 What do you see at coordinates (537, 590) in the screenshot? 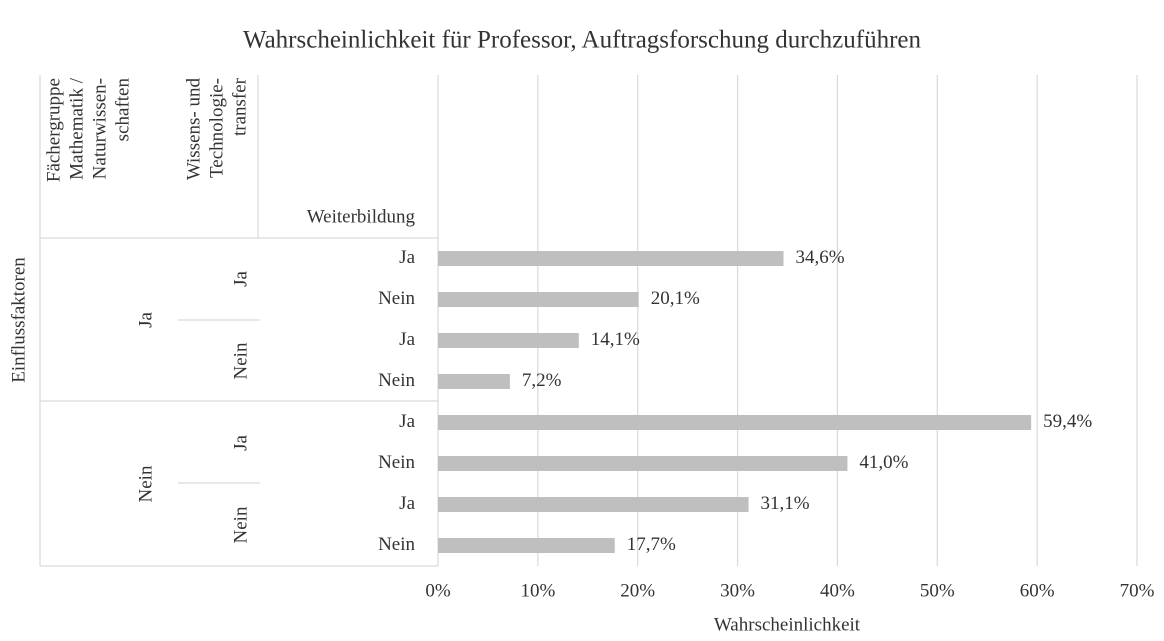
I see `x-tick-label: 10%` at bounding box center [537, 590].